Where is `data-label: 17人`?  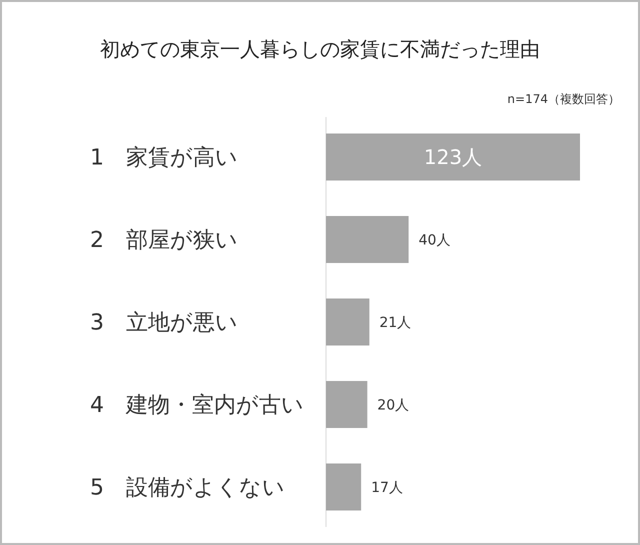
data-label: 17人 is located at coordinates (387, 488).